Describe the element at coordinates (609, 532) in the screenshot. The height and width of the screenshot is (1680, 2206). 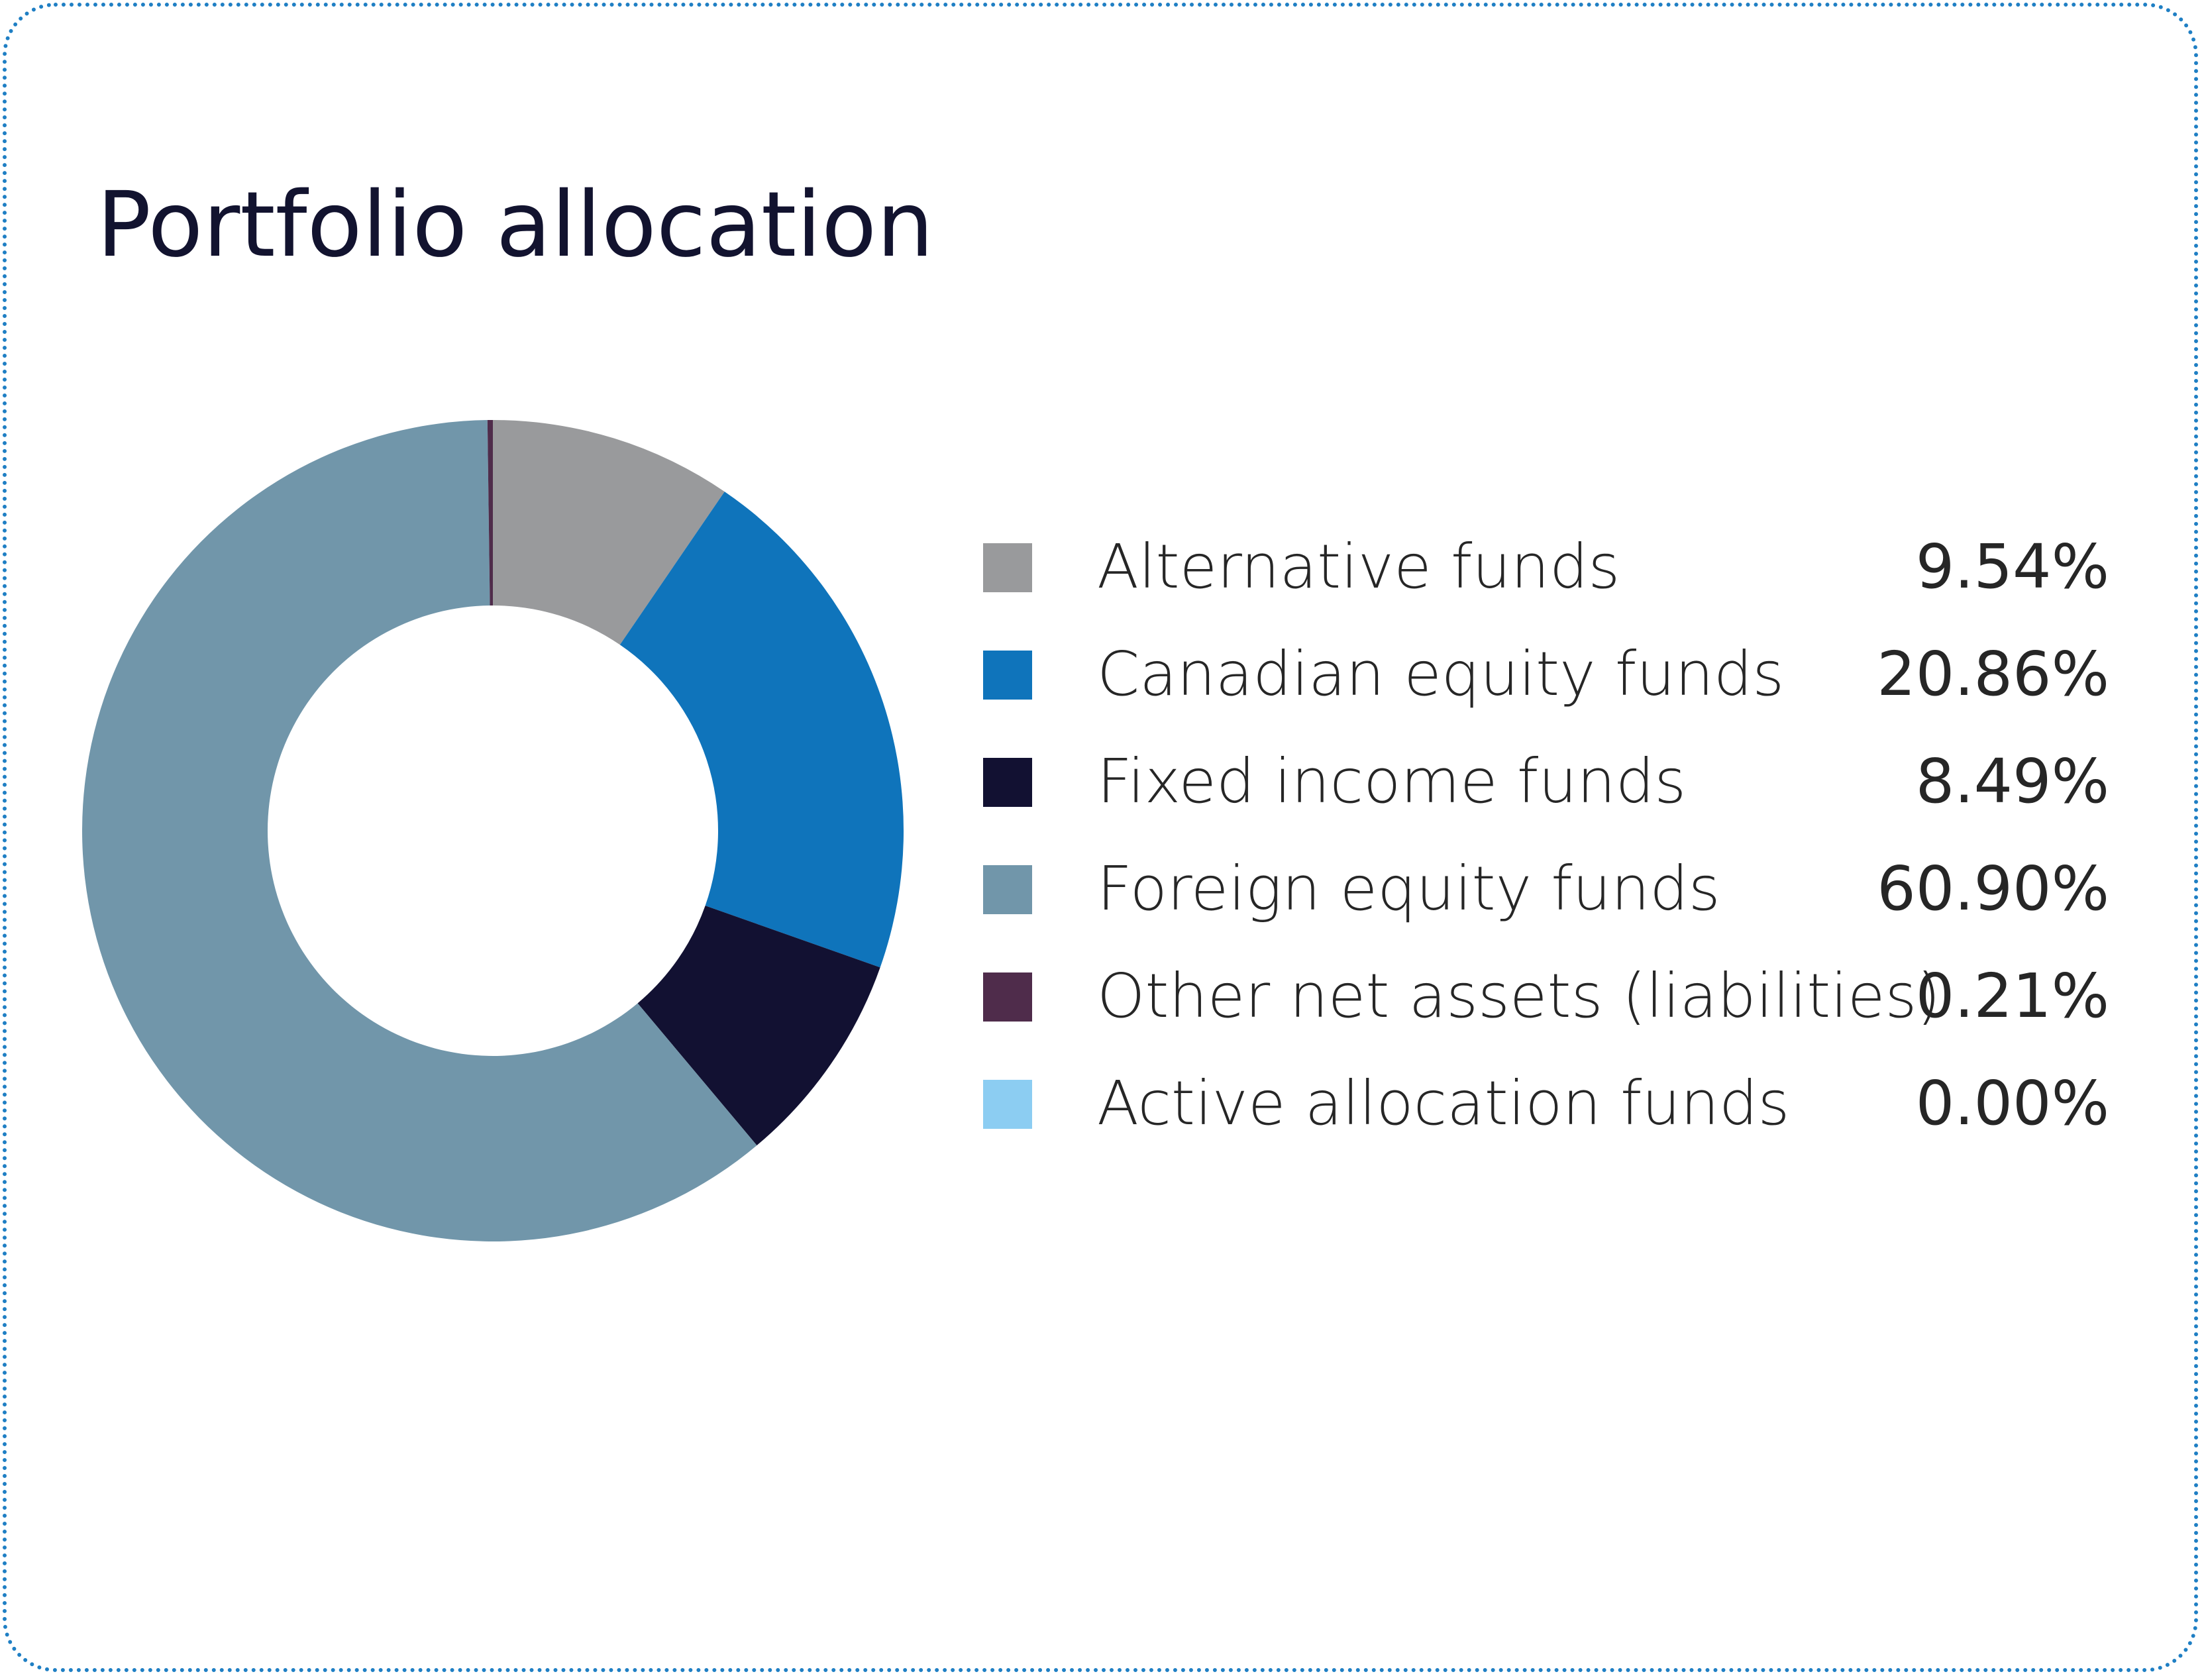
I see `donut-slice-alternative-funds` at that location.